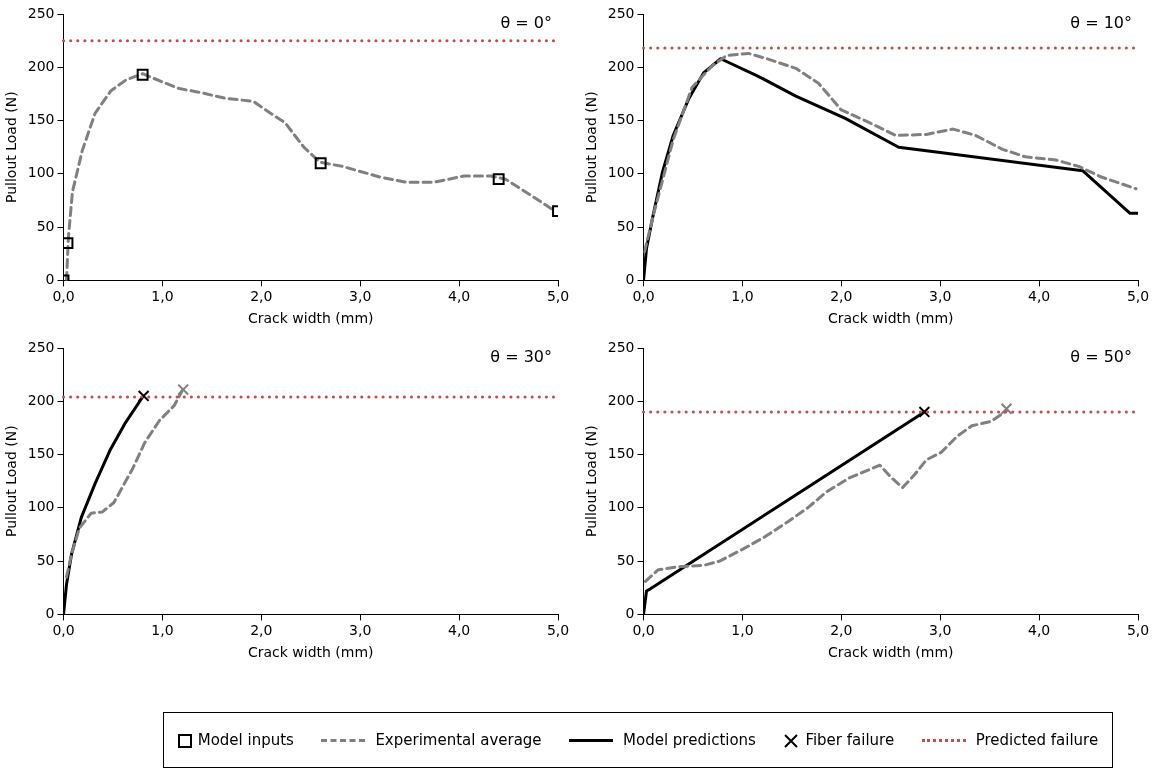 This screenshot has width=1164, height=773. What do you see at coordinates (1037, 740) in the screenshot?
I see `legend-label: Predicted failure` at bounding box center [1037, 740].